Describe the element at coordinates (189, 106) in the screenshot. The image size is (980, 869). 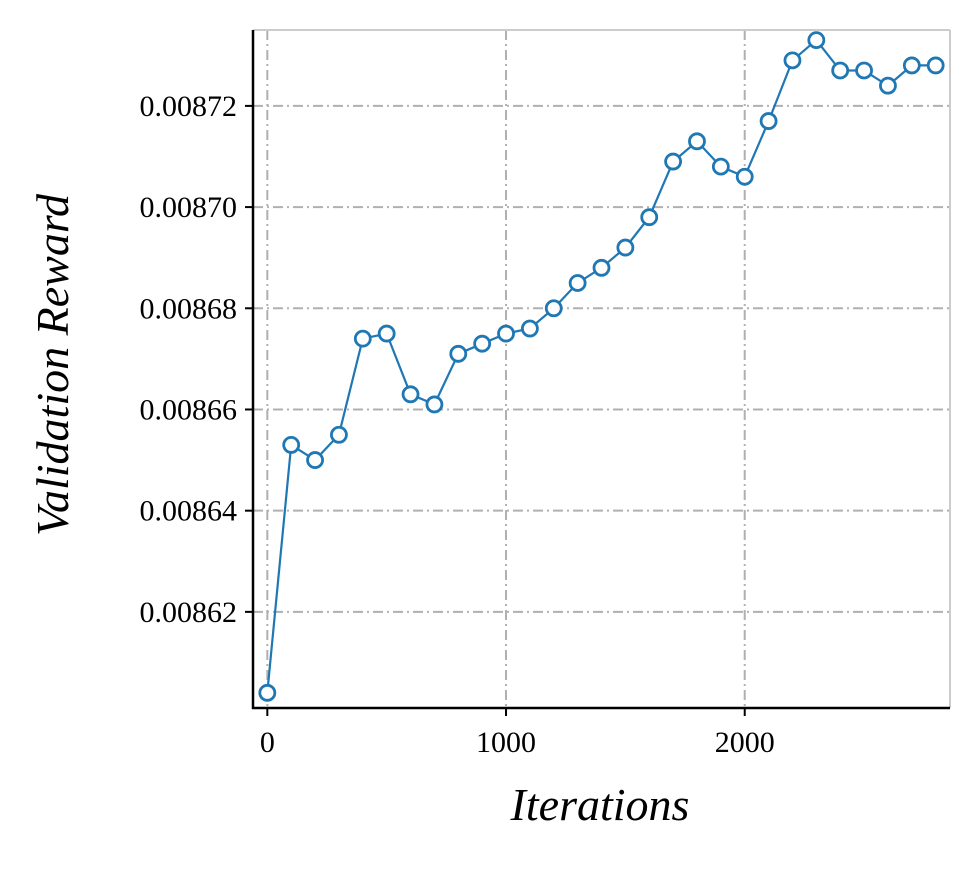
I see `y-tick-label: 0.00872` at that location.